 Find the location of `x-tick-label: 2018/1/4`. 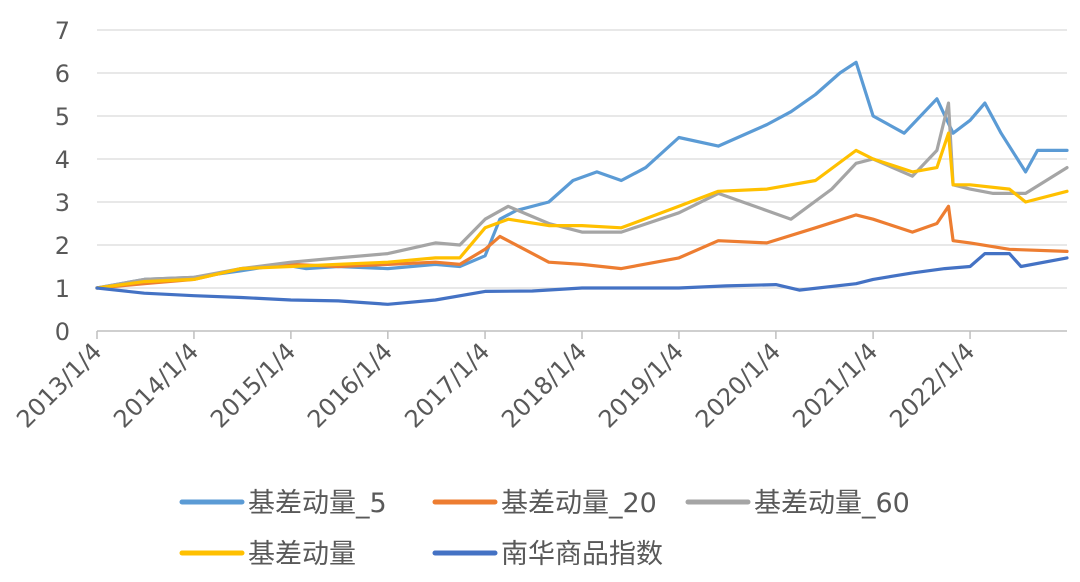

x-tick-label: 2018/1/4 is located at coordinates (544, 385).